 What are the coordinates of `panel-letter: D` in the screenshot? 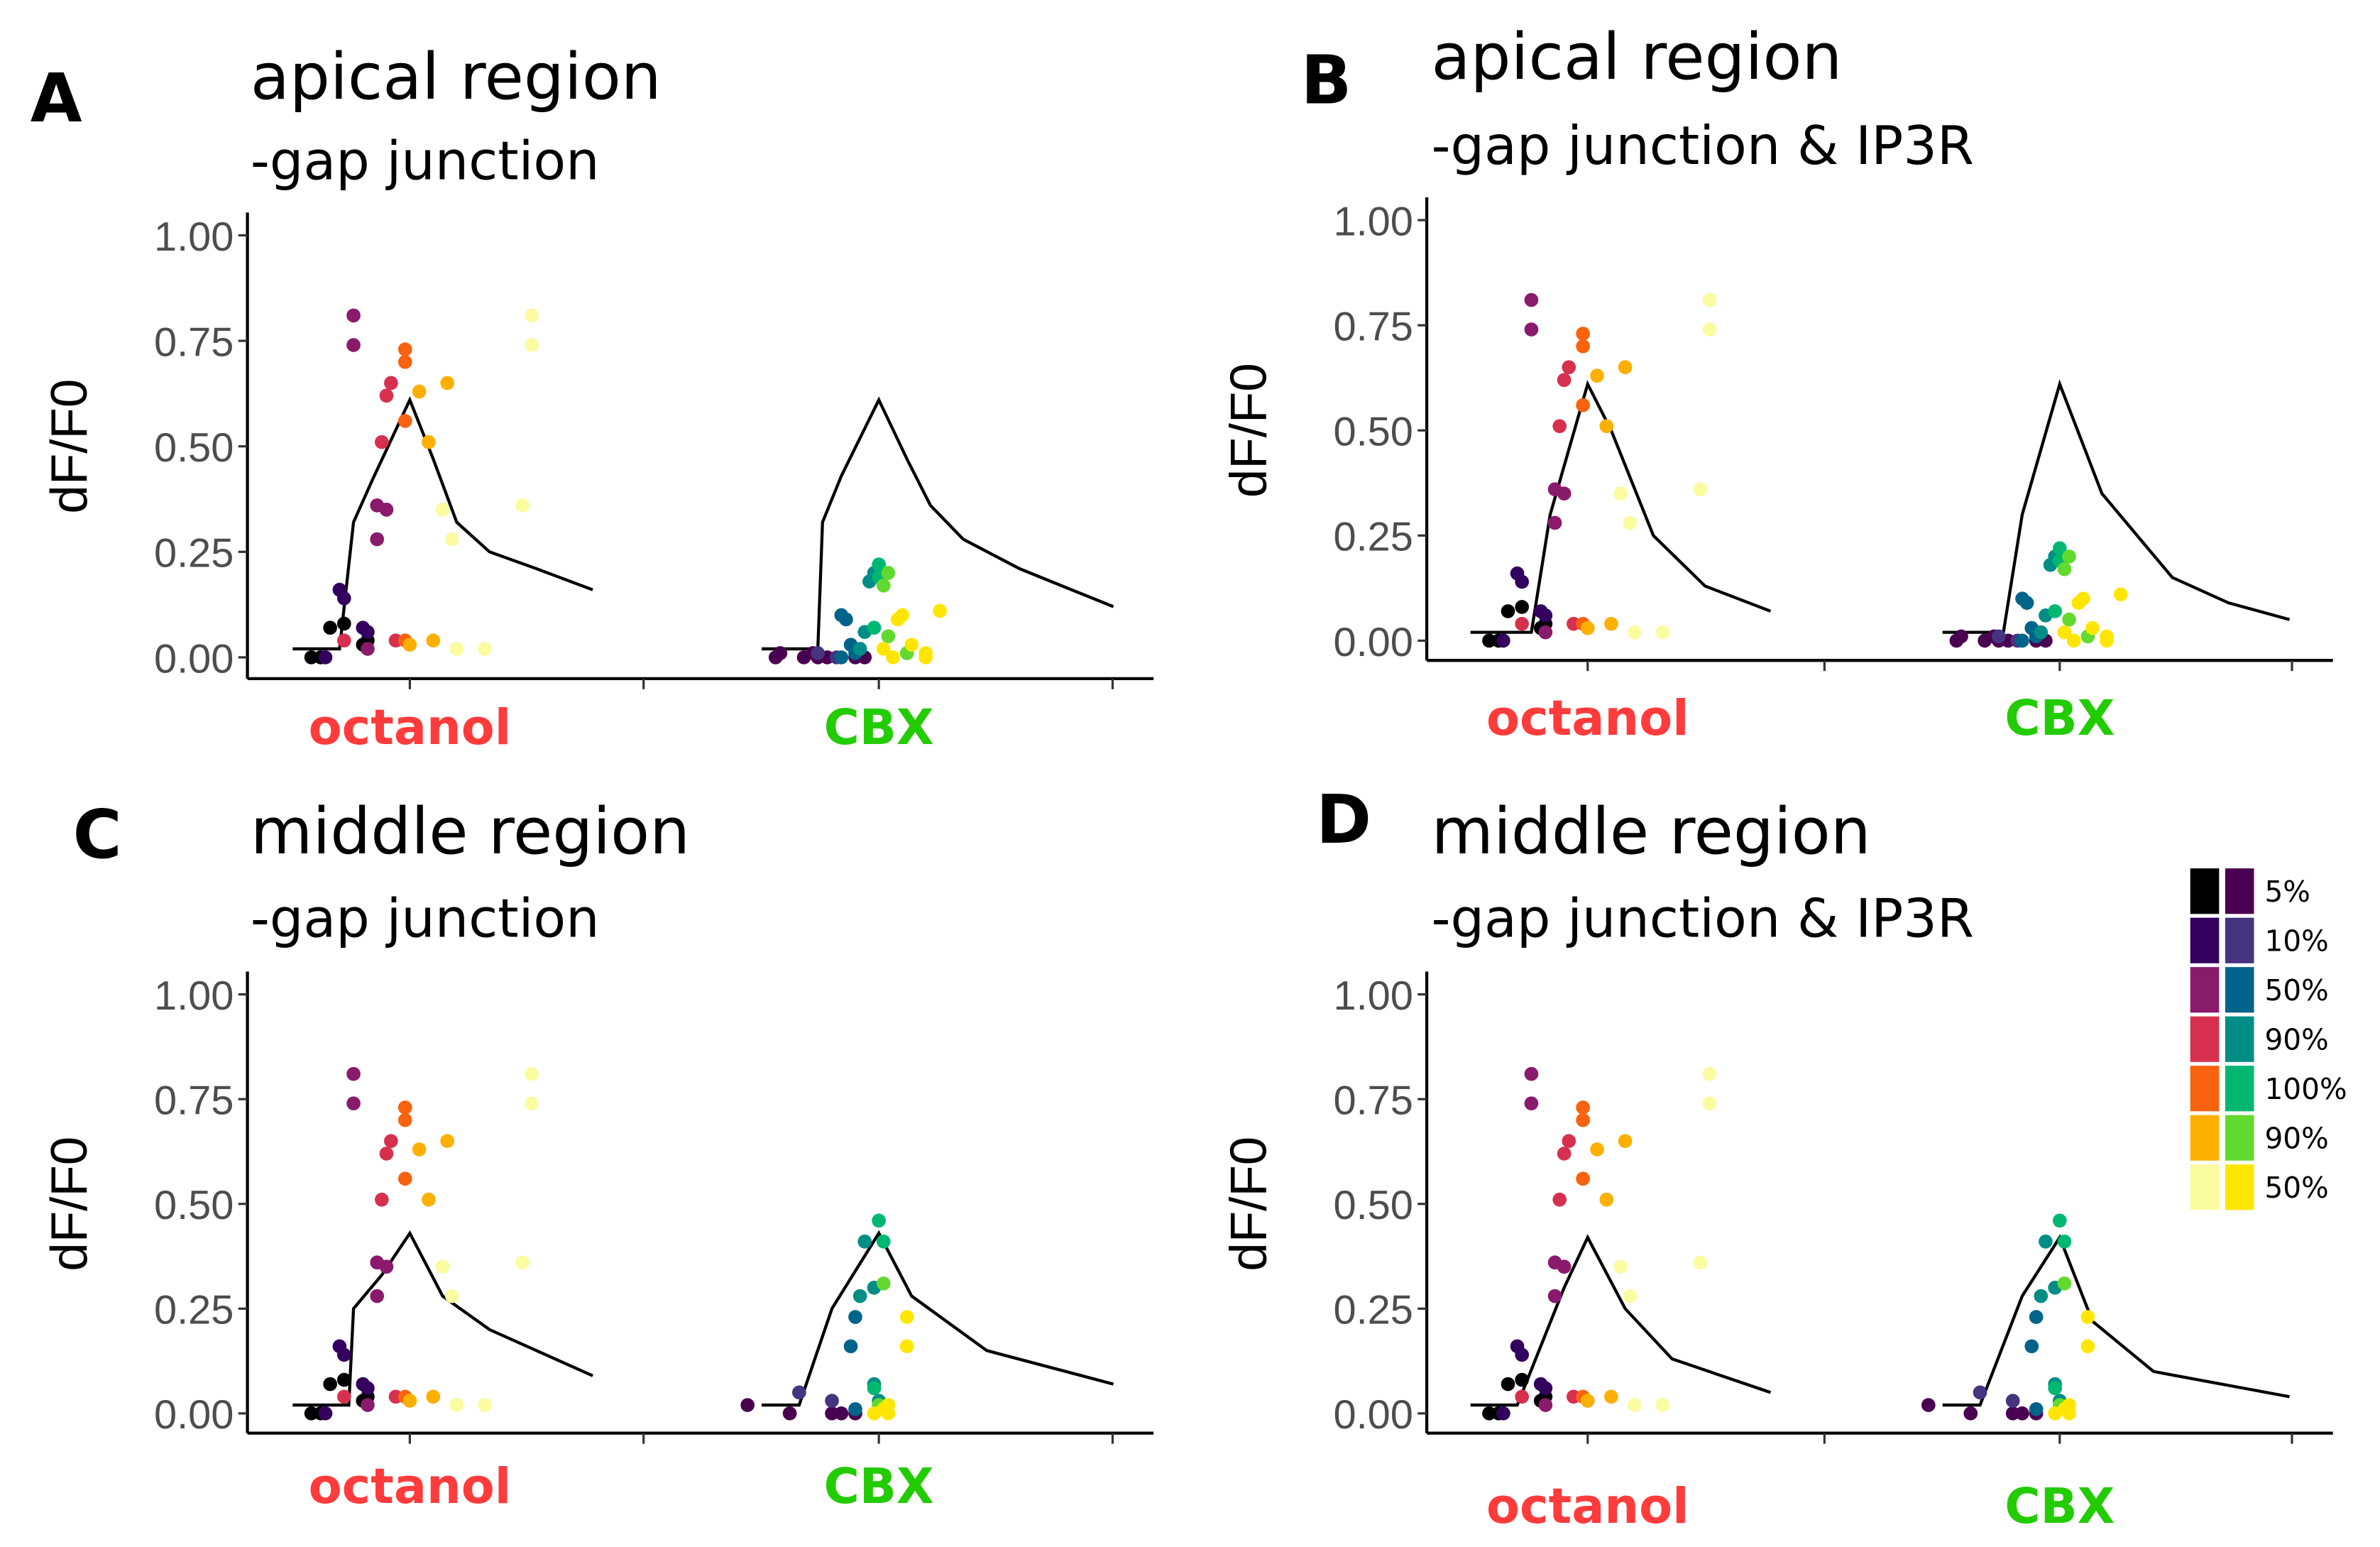 It's located at (1343, 820).